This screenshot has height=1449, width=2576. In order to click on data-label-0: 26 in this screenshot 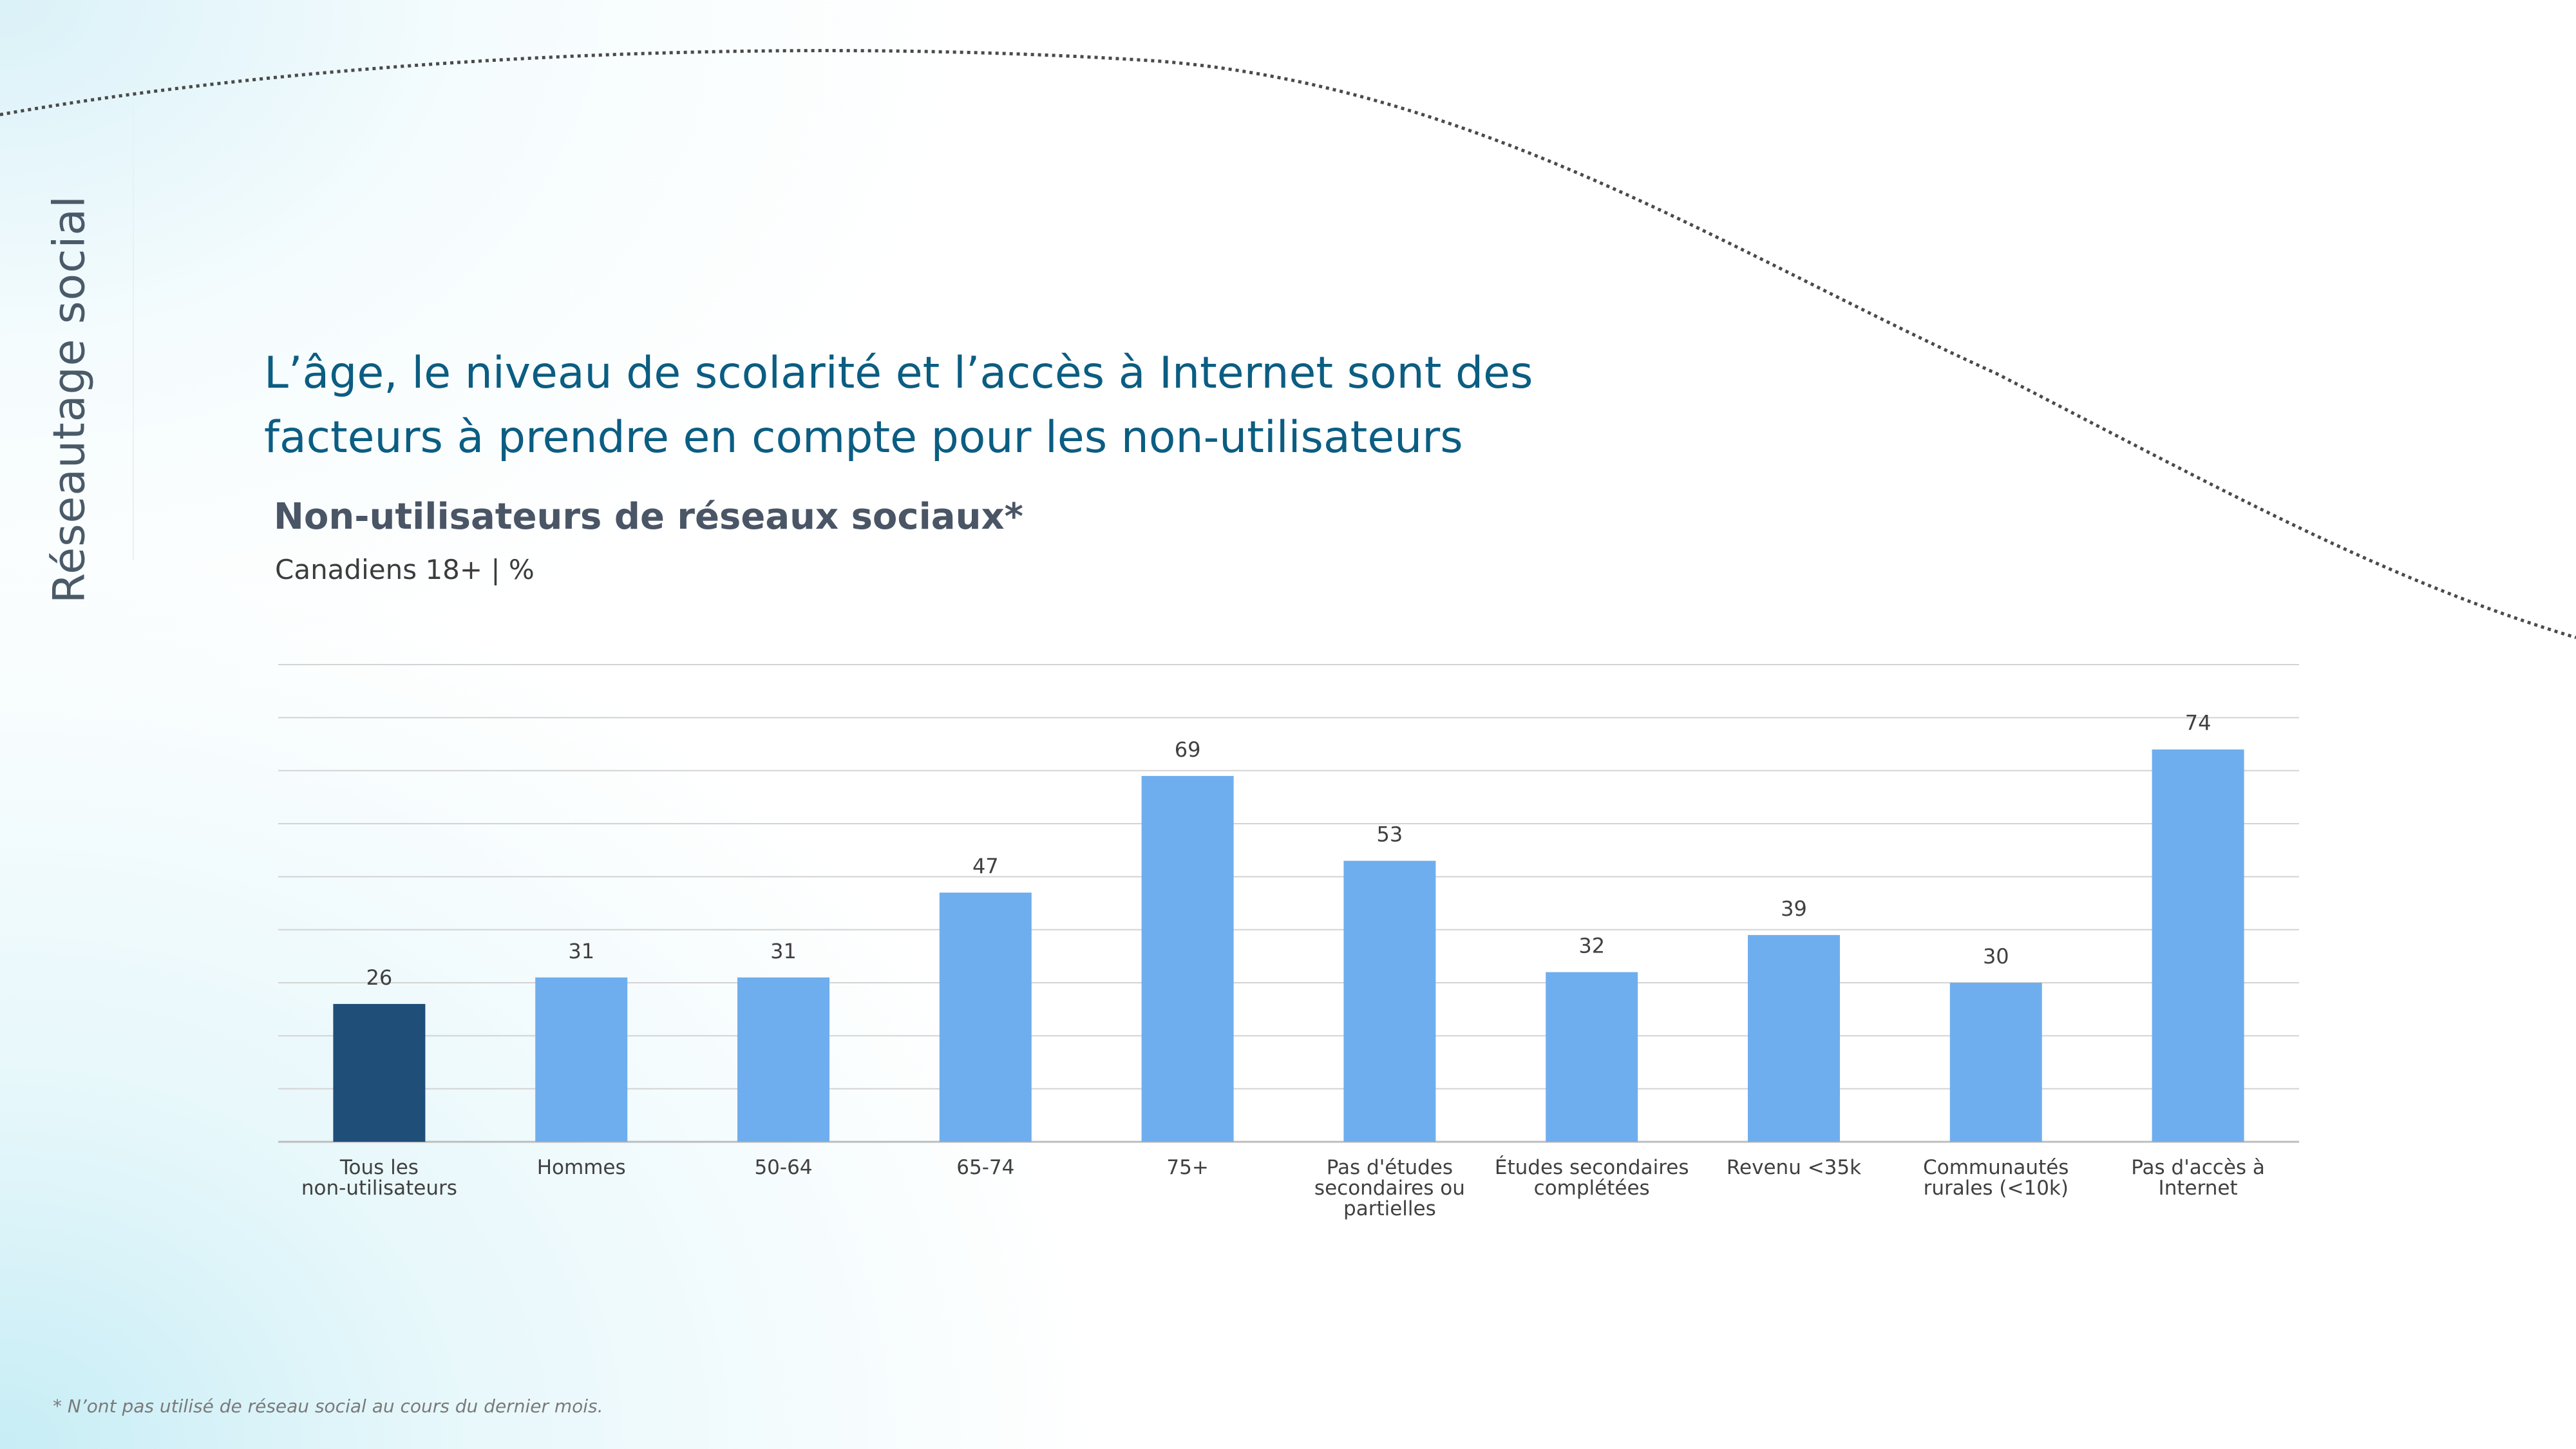, I will do `click(380, 977)`.